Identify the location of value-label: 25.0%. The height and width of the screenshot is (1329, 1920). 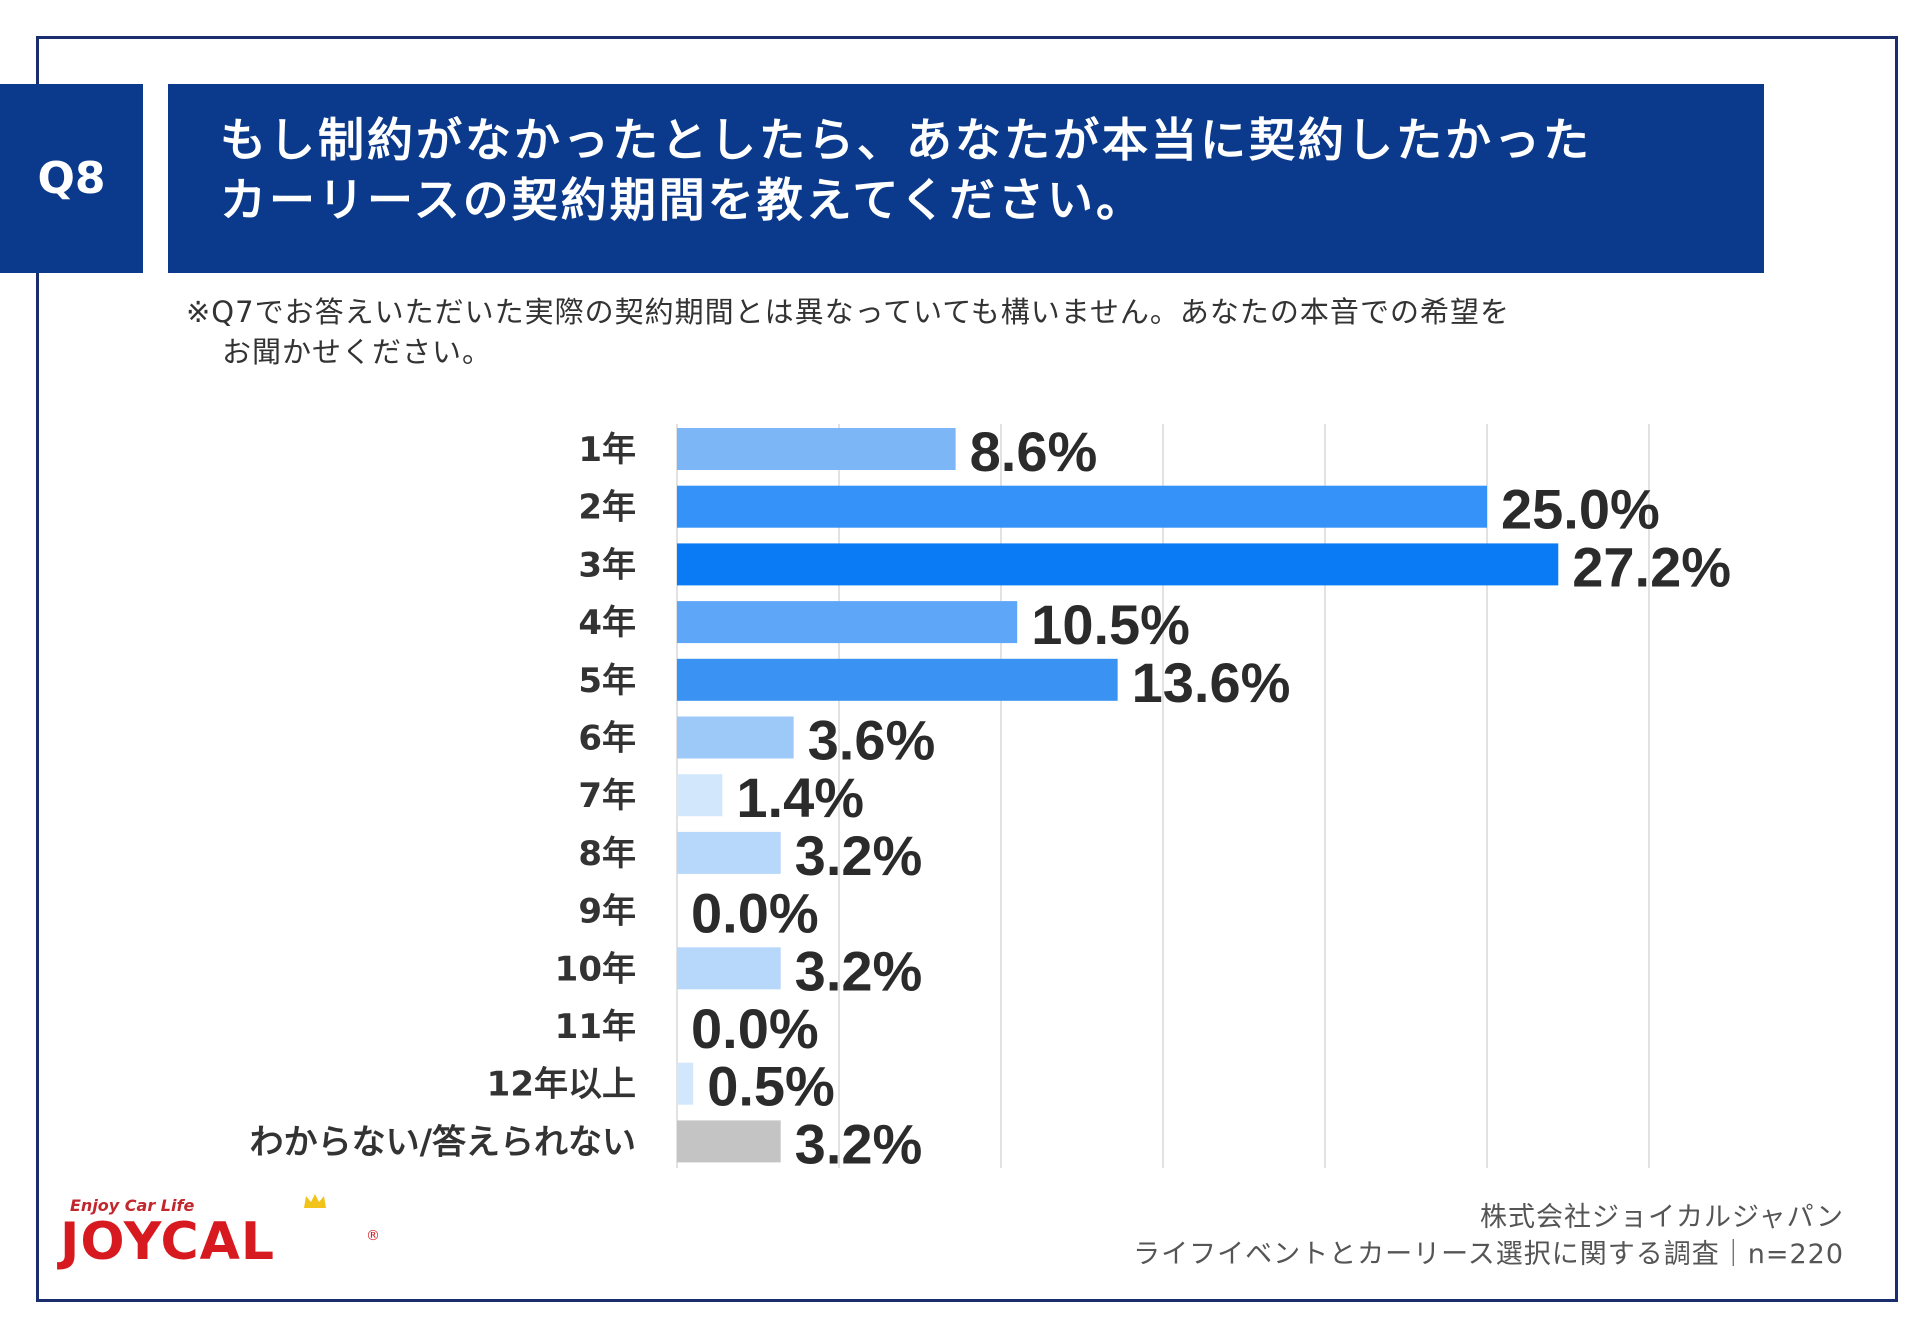
(1580, 509).